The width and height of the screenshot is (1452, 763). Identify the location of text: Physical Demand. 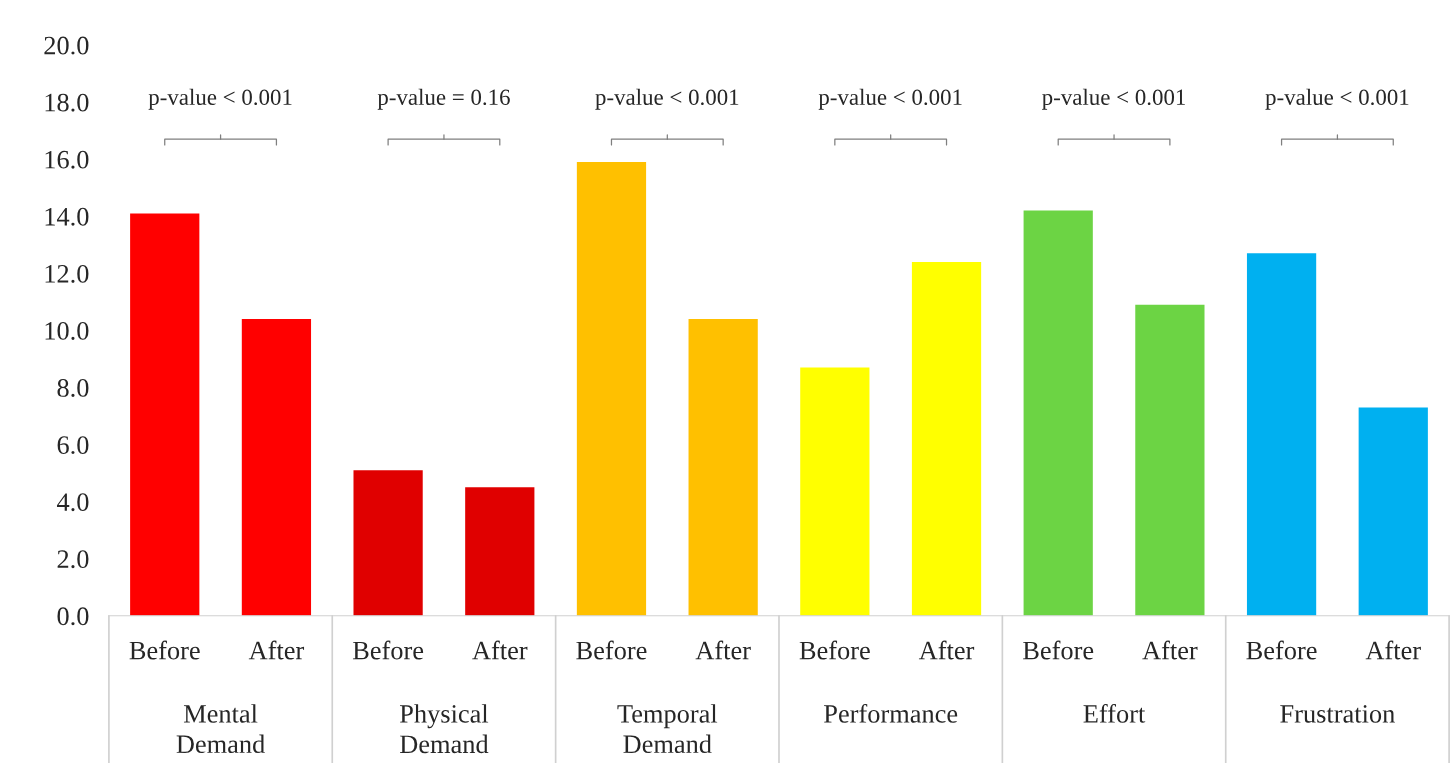
(444, 729).